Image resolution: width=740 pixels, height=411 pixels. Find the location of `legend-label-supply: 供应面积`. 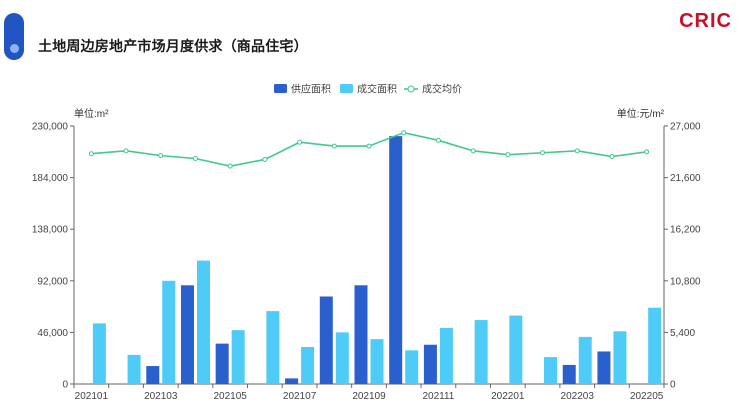

legend-label-supply: 供应面积 is located at coordinates (311, 89).